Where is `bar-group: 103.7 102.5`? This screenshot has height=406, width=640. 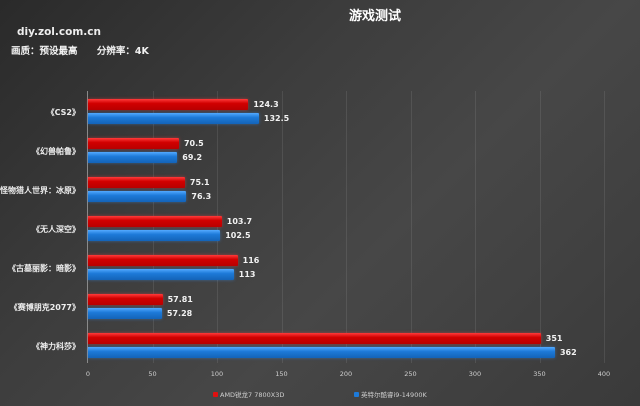 bar-group: 103.7 102.5 is located at coordinates (346, 230).